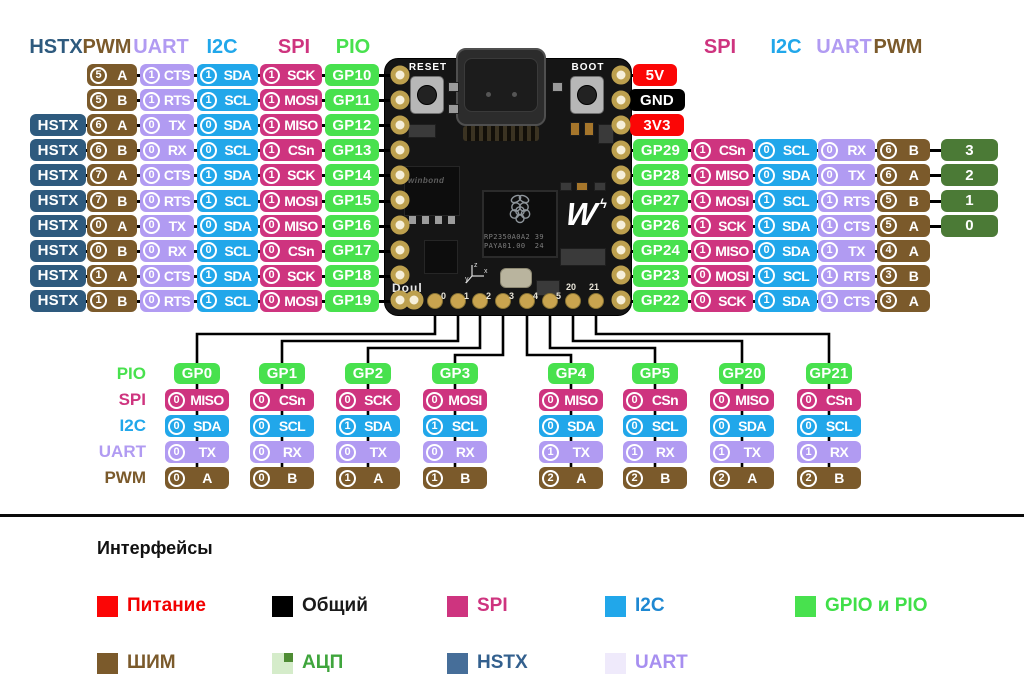 The image size is (1024, 700). I want to click on gpio-badge: GP10, so click(352, 75).